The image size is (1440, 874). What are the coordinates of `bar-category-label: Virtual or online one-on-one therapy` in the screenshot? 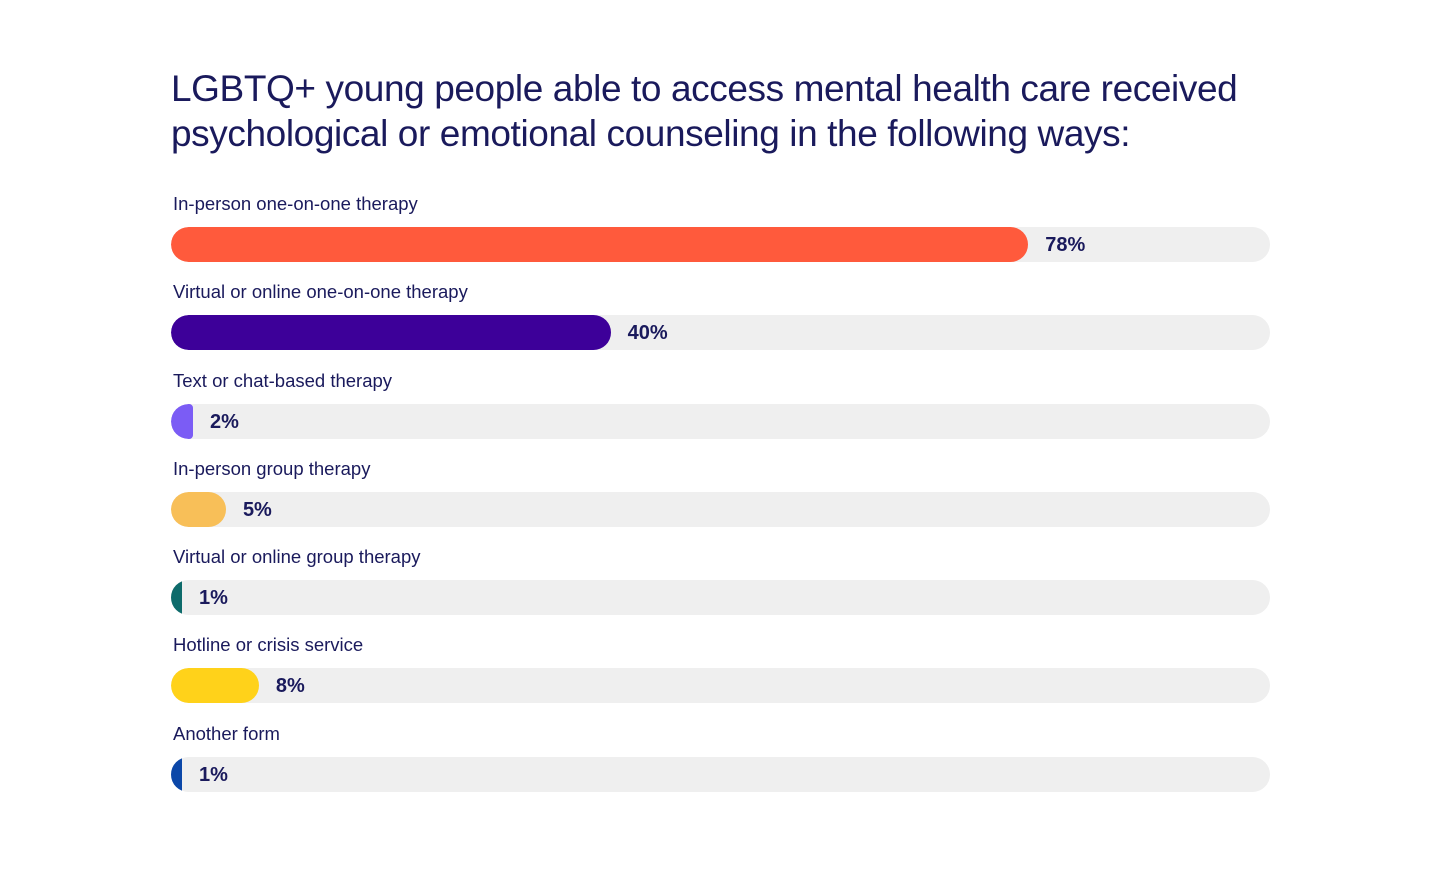 It's located at (320, 292).